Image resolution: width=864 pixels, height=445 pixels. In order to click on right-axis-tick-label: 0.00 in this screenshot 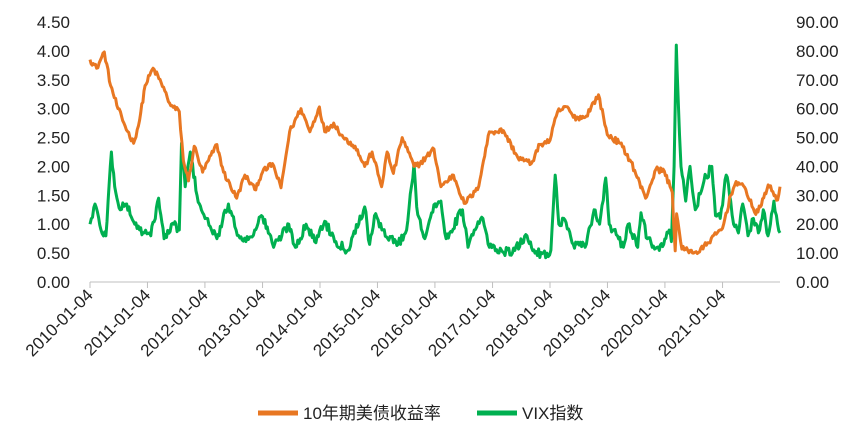, I will do `click(812, 282)`.